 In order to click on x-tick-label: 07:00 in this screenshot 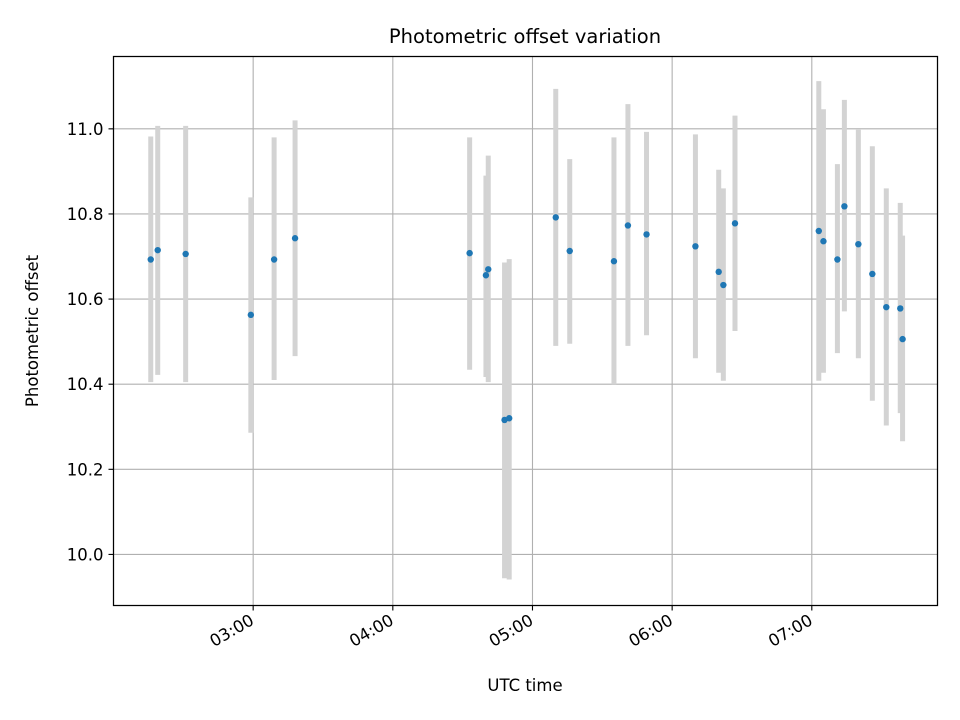, I will do `click(790, 631)`.